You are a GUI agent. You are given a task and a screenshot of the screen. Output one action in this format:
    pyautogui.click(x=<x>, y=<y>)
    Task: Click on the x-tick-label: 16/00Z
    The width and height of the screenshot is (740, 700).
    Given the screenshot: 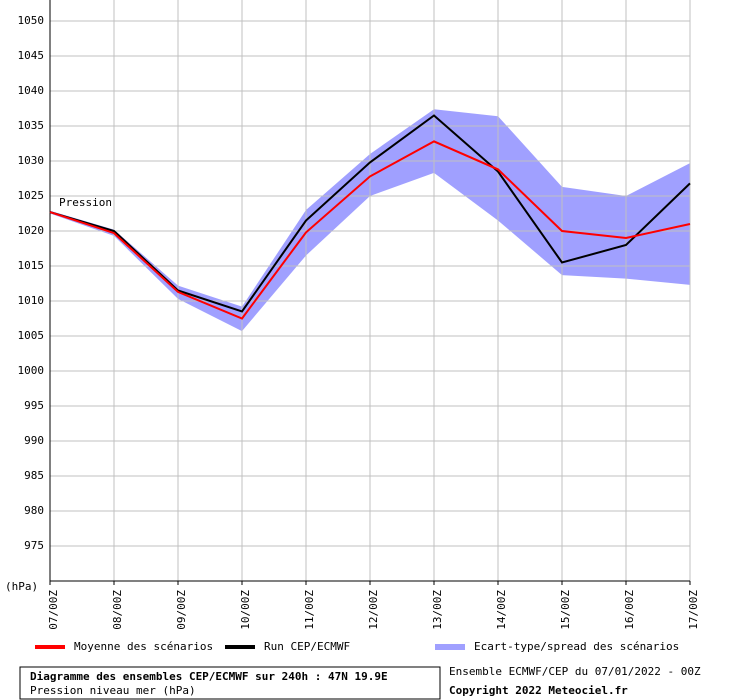 What is the action you would take?
    pyautogui.click(x=629, y=610)
    